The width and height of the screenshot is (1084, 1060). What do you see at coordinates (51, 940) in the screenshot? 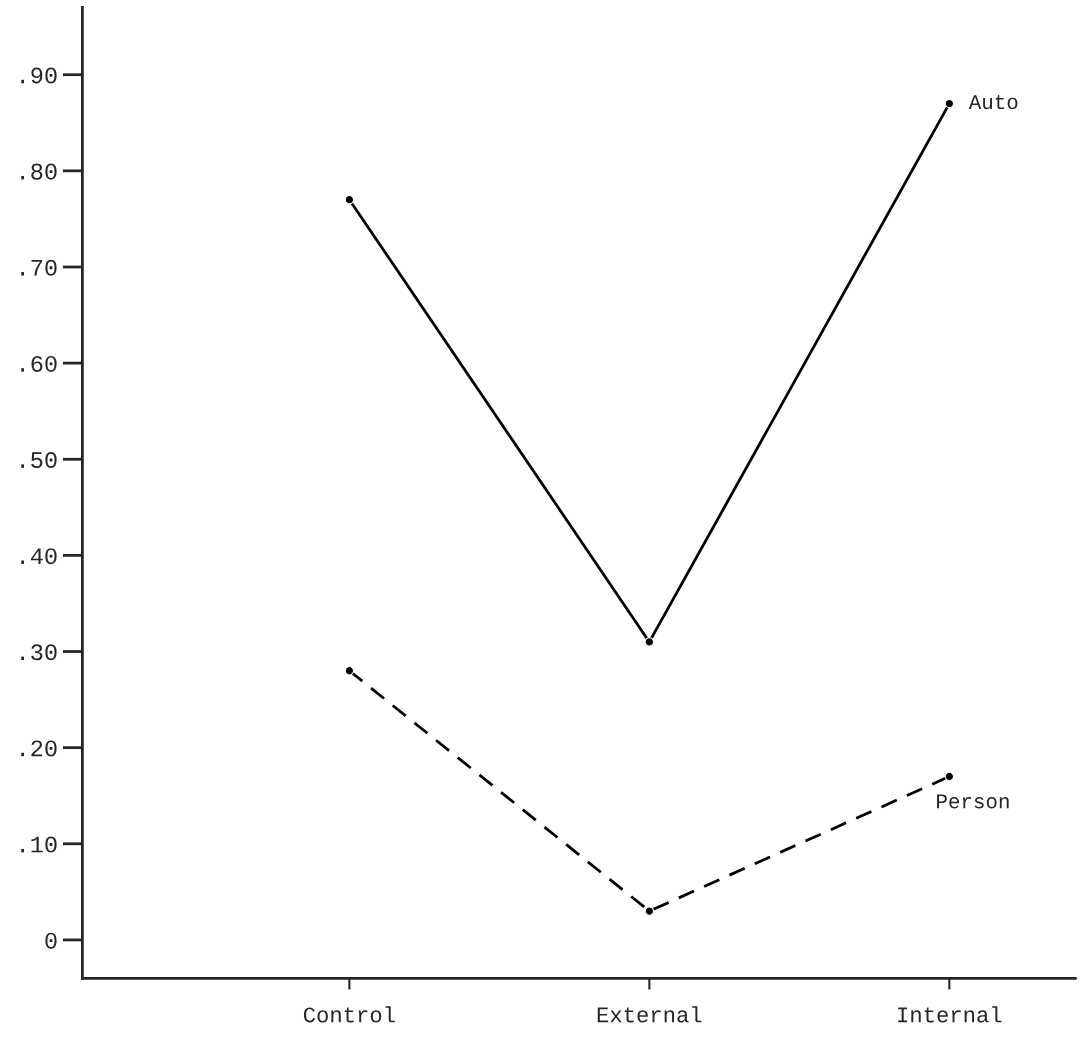
I see `y-tick-label: 0` at bounding box center [51, 940].